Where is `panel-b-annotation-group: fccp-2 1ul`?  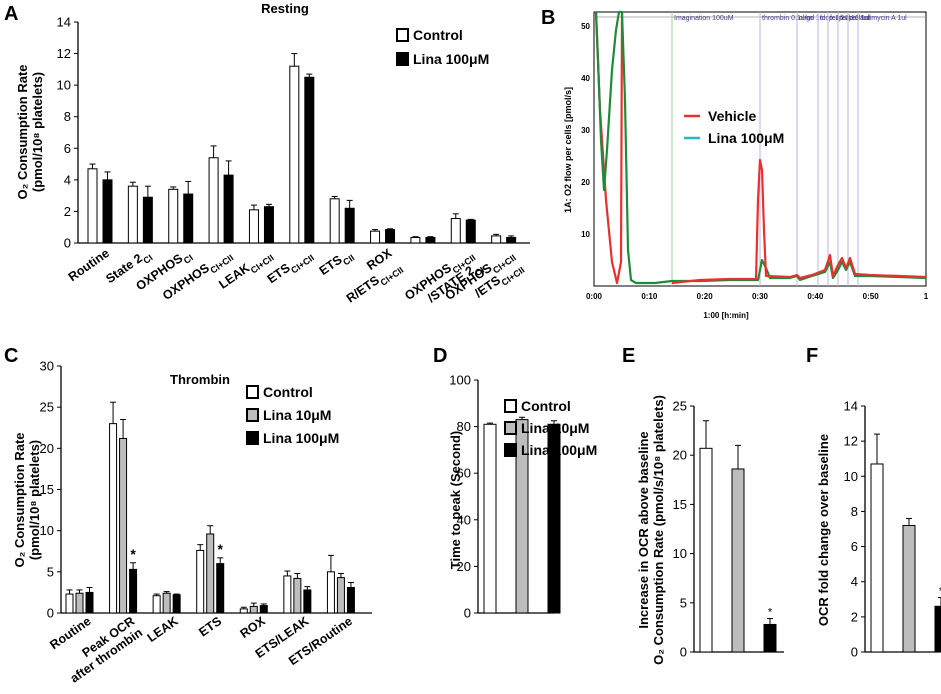 panel-b-annotation-group: fccp-2 1ul is located at coordinates (845, 18).